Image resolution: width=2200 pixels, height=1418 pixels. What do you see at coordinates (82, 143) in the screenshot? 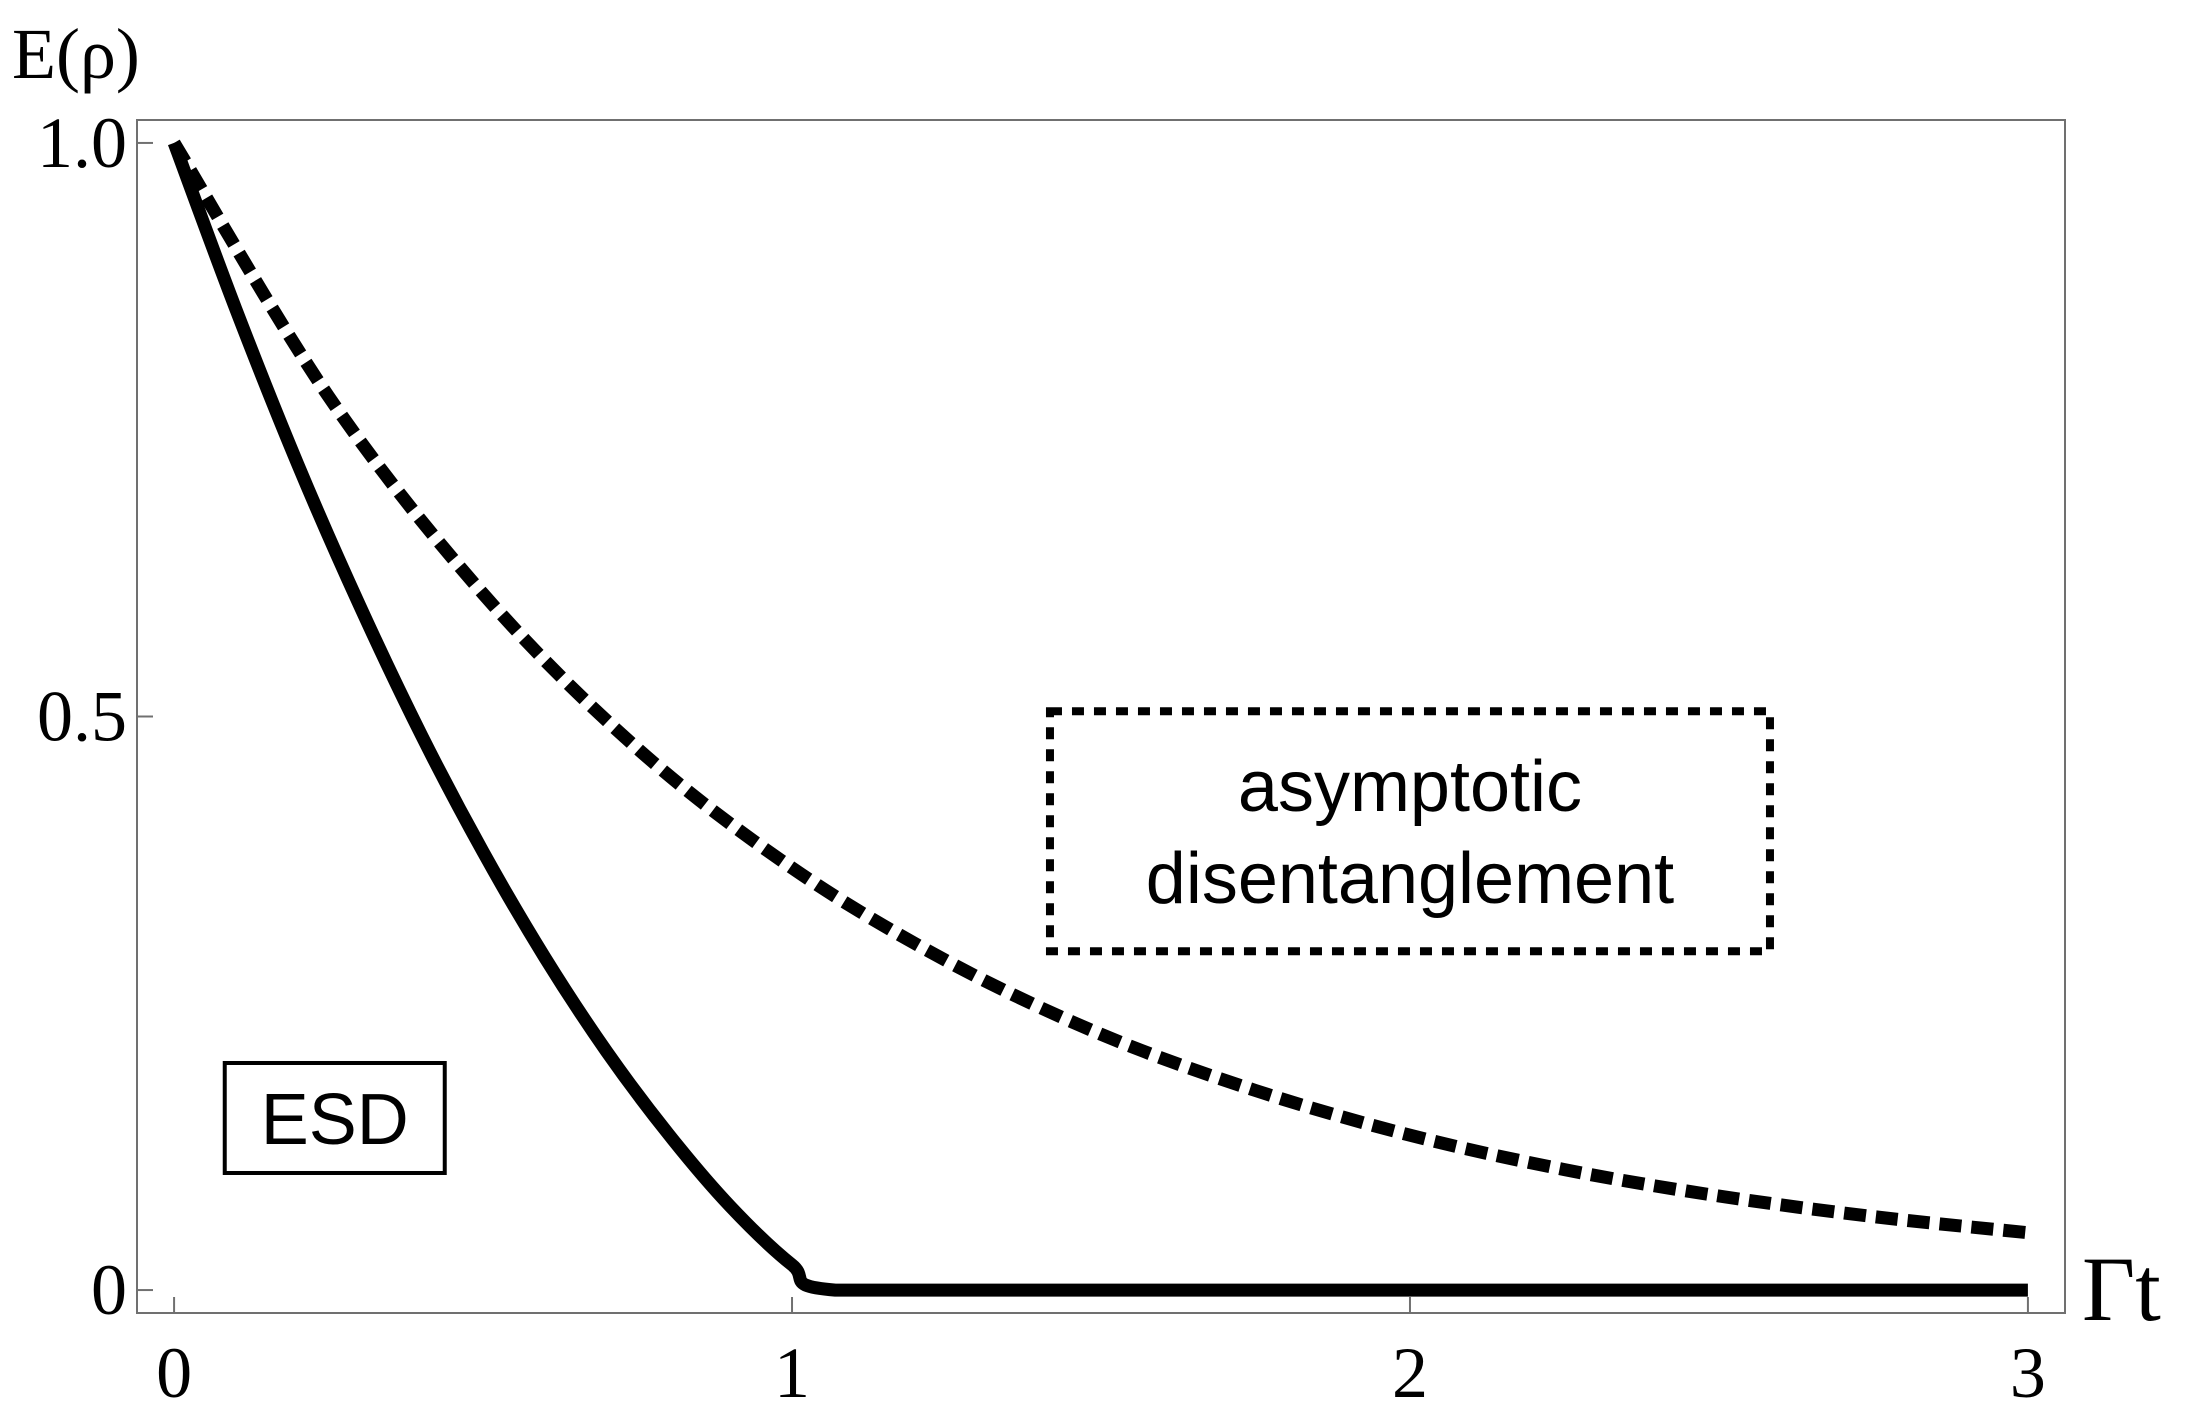
I see `y-tick-label: 1.0` at bounding box center [82, 143].